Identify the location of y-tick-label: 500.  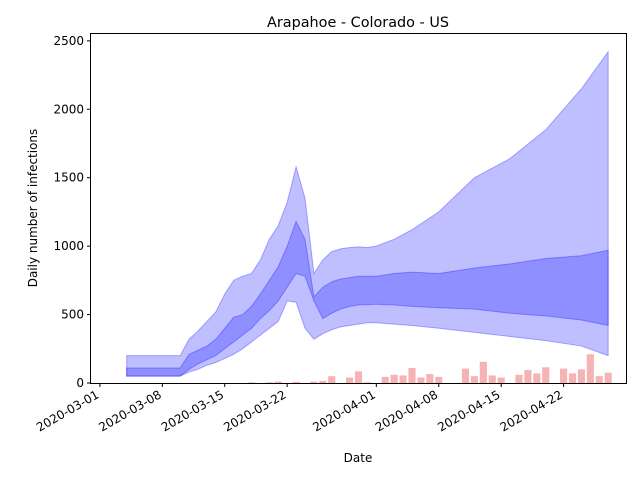
(72, 315).